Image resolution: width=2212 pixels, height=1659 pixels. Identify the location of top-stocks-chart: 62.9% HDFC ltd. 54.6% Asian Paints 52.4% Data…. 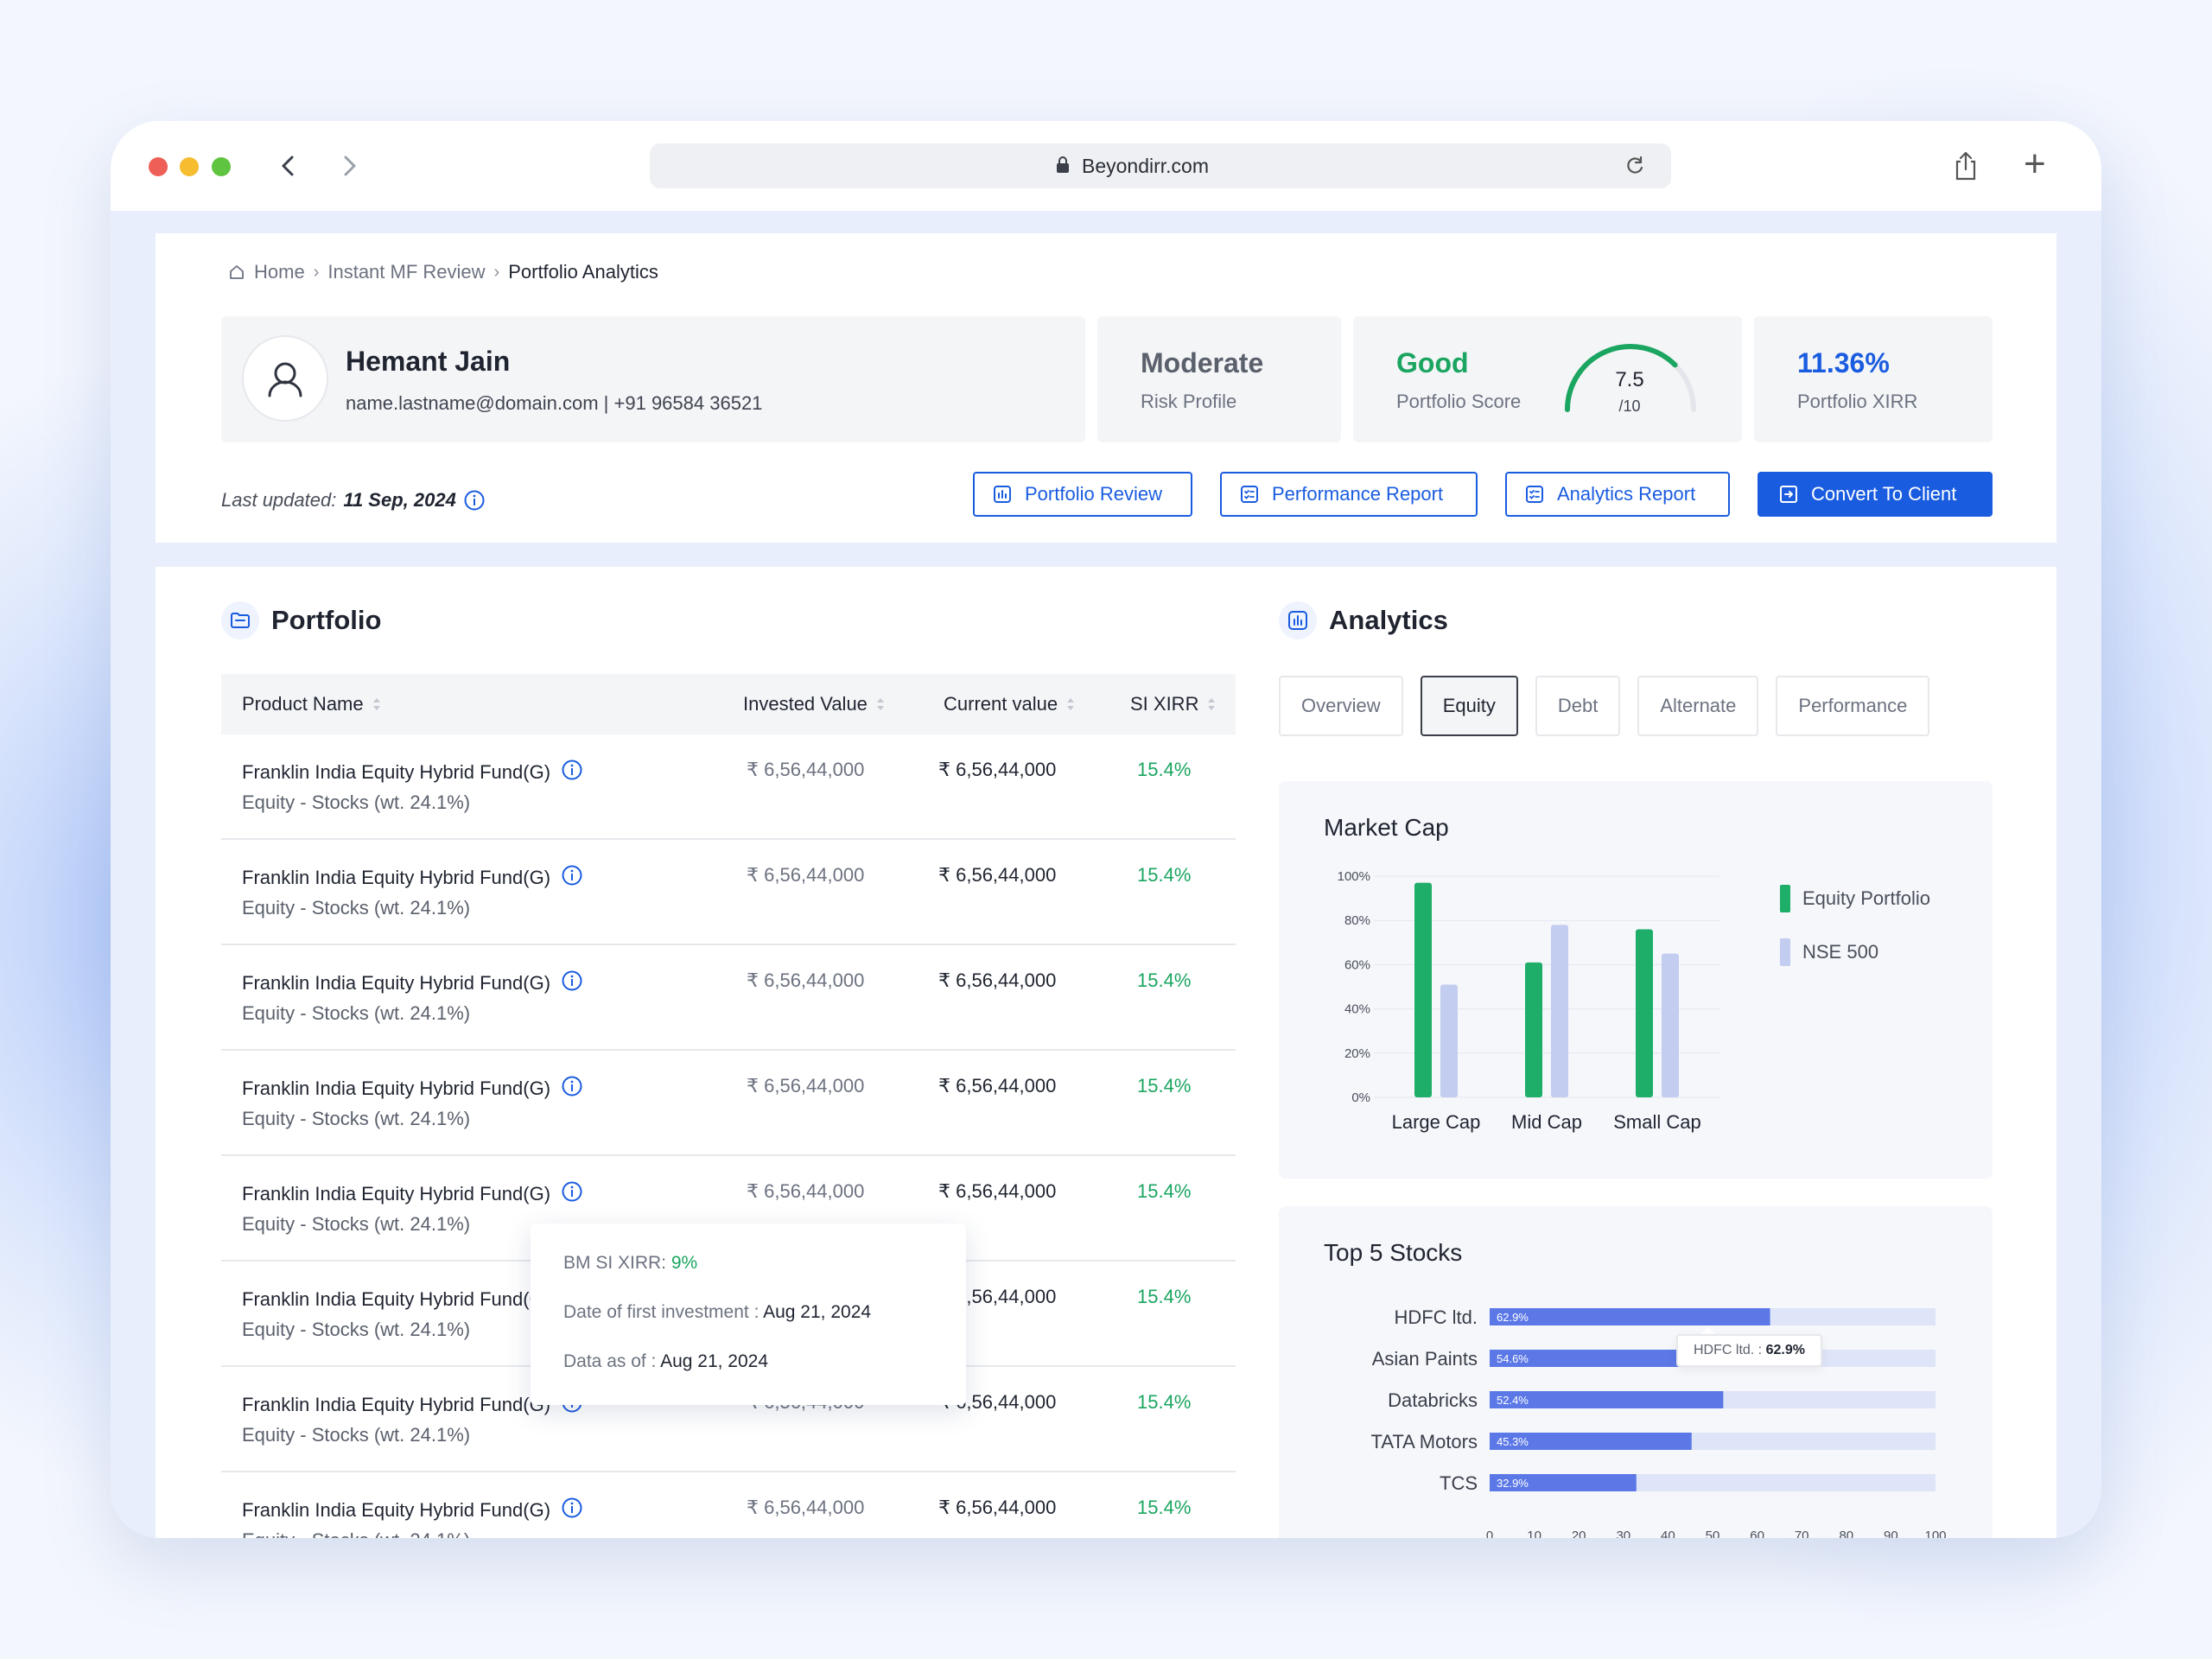
(1659, 1422).